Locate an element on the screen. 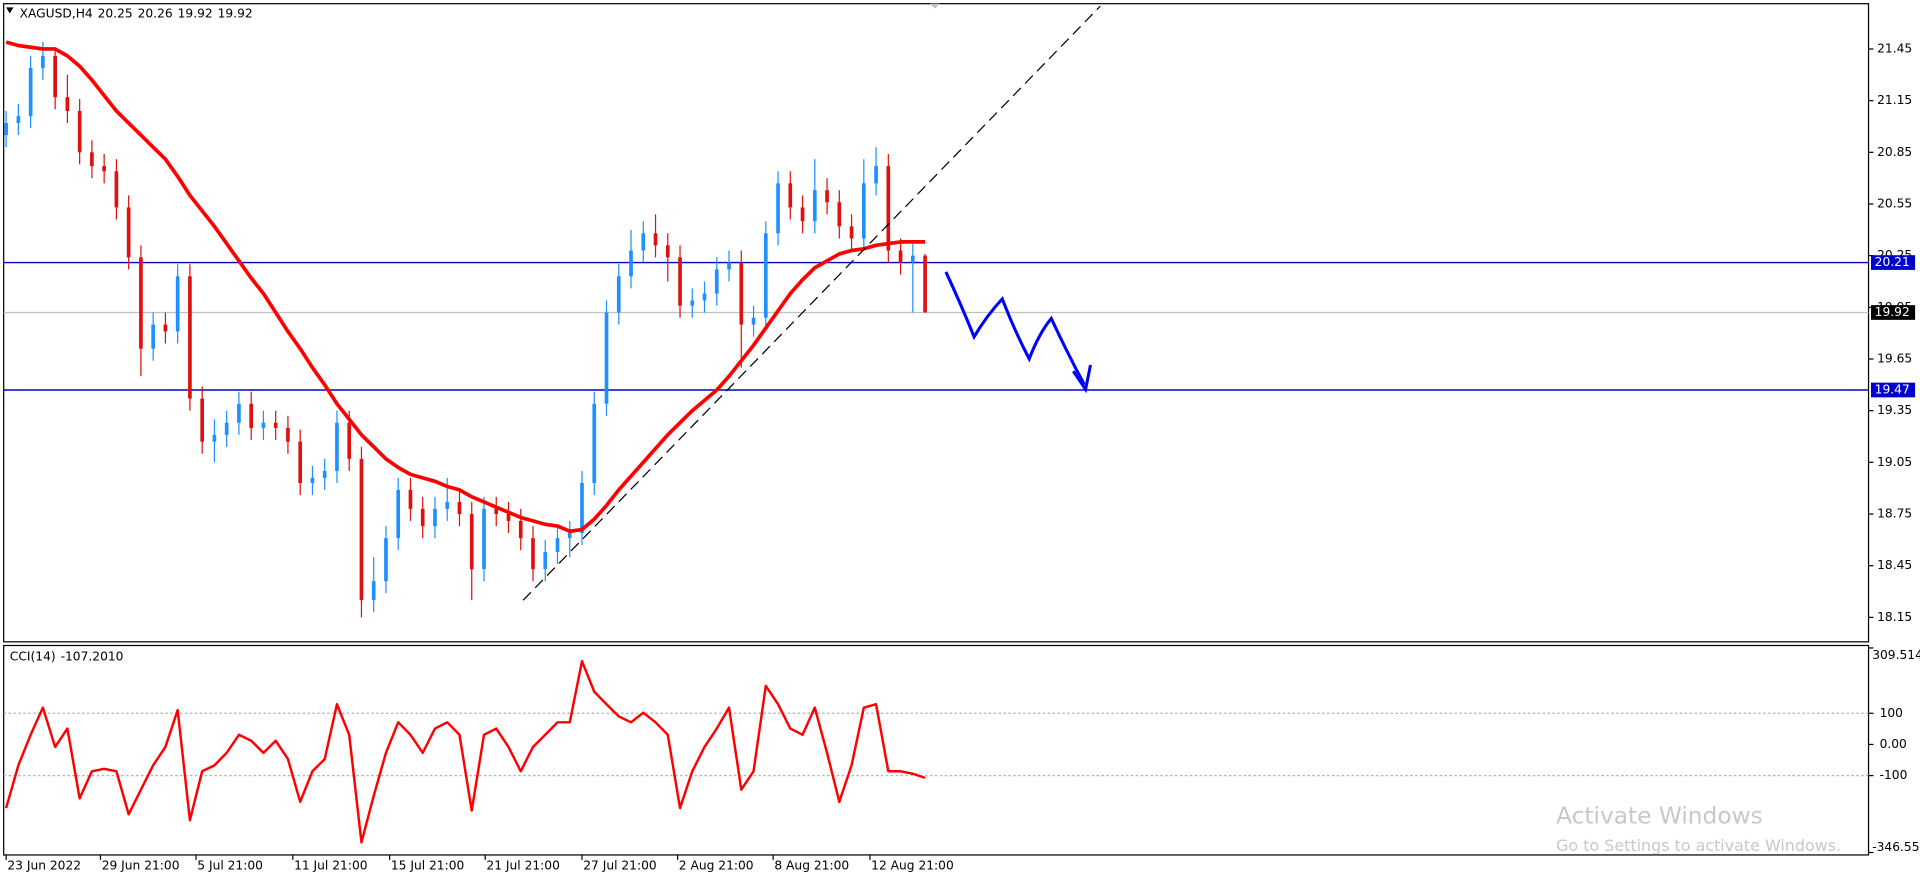 The width and height of the screenshot is (1920, 877). y-tick-label: -100 is located at coordinates (1894, 775).